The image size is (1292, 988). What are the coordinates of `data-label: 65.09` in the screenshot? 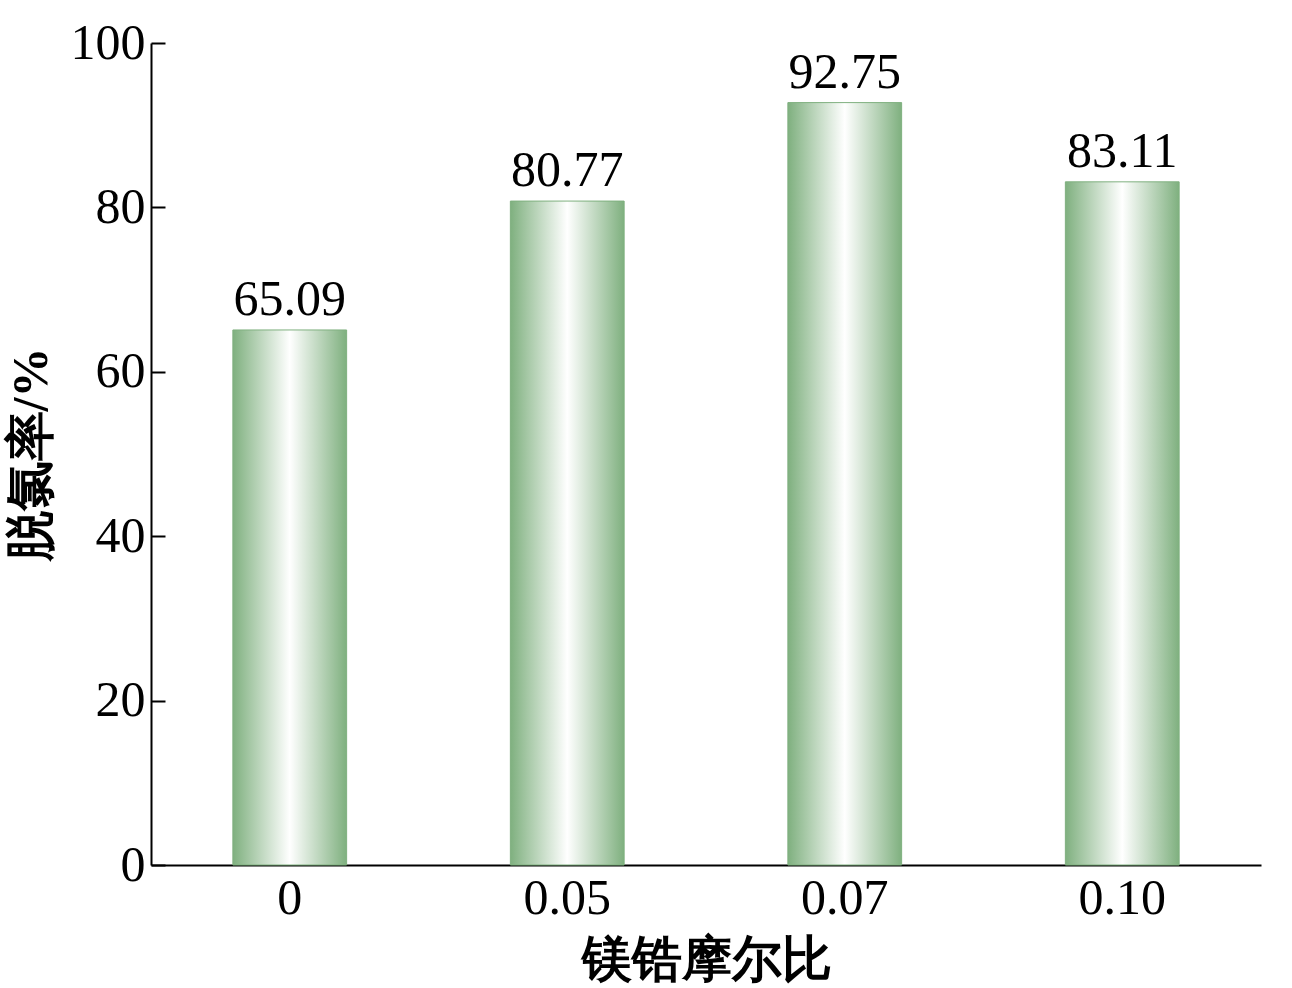 It's located at (289, 297).